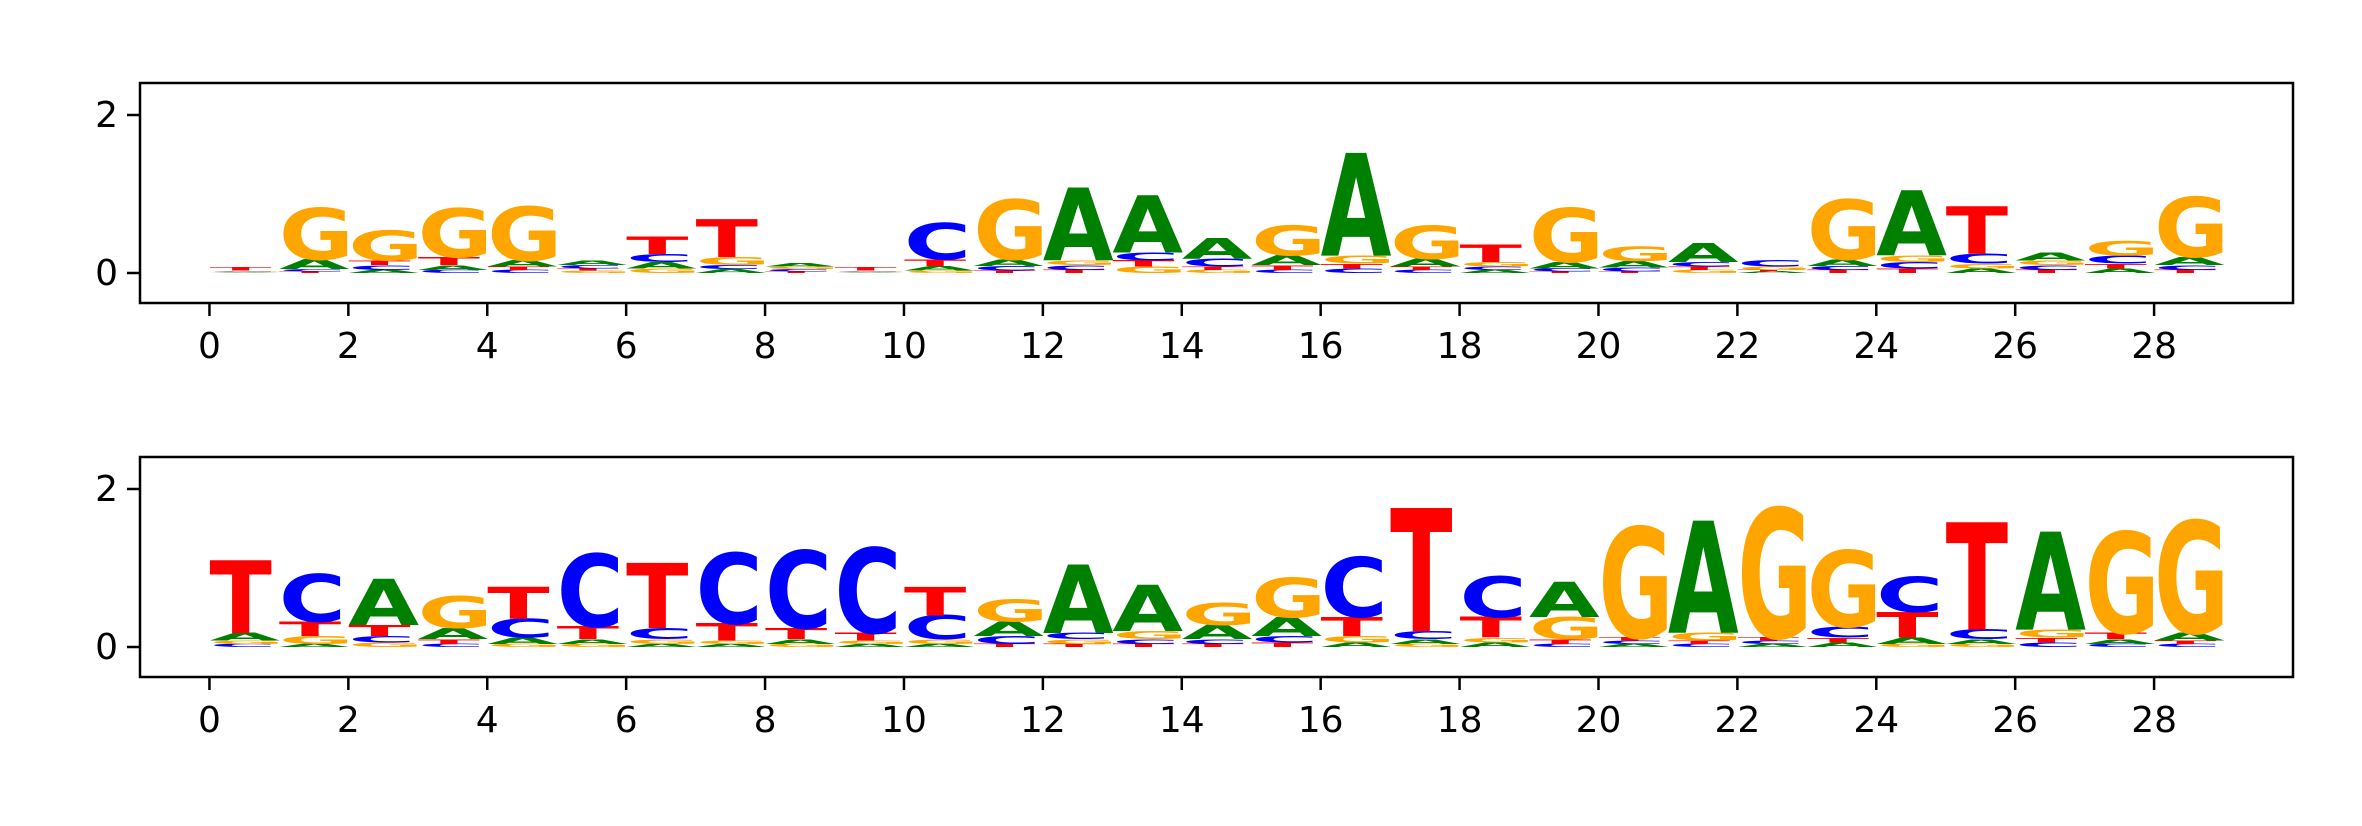  What do you see at coordinates (1737, 346) in the screenshot?
I see `x-tick-label: 22` at bounding box center [1737, 346].